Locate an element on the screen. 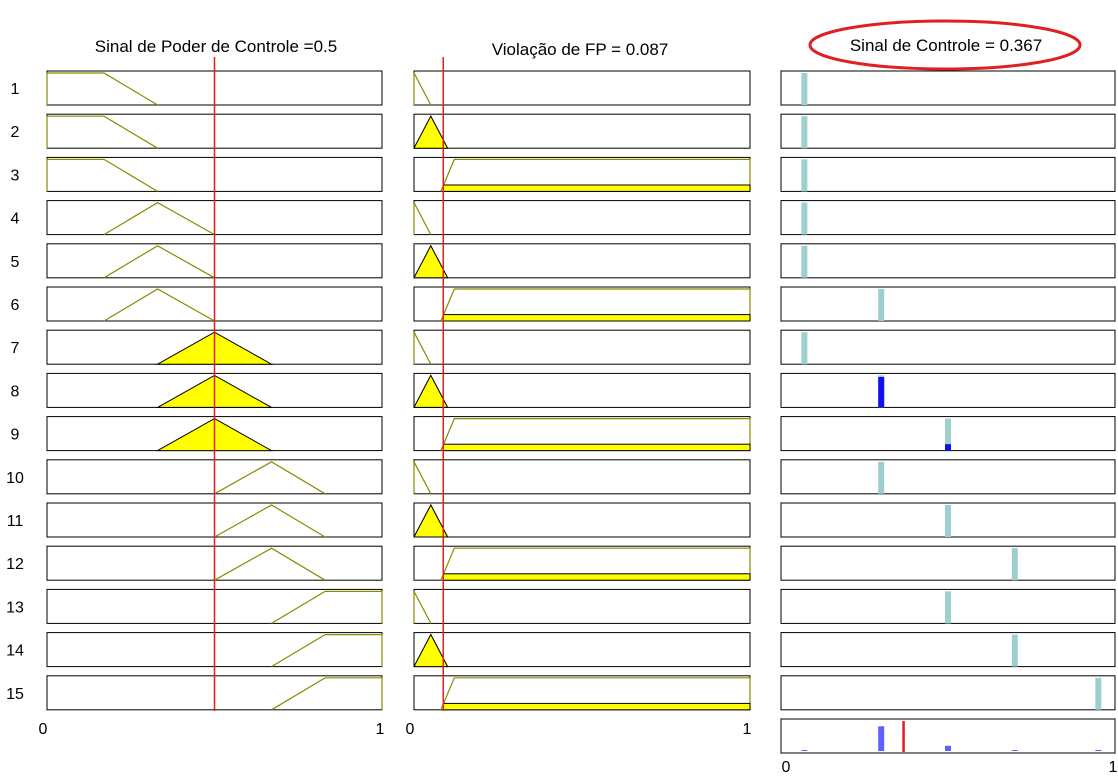  rule-7-output-plot is located at coordinates (948, 347).